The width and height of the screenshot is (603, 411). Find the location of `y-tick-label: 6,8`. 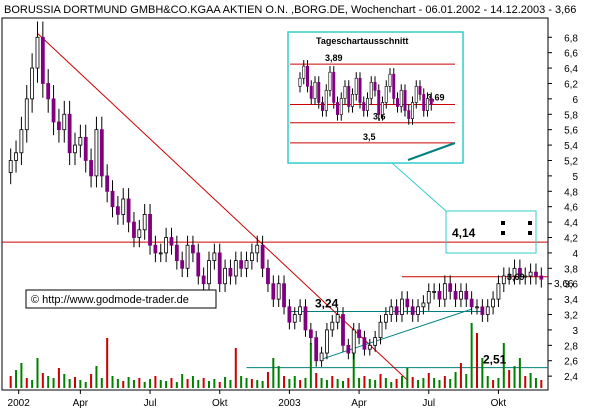

y-tick-label: 6,8 is located at coordinates (571, 38).